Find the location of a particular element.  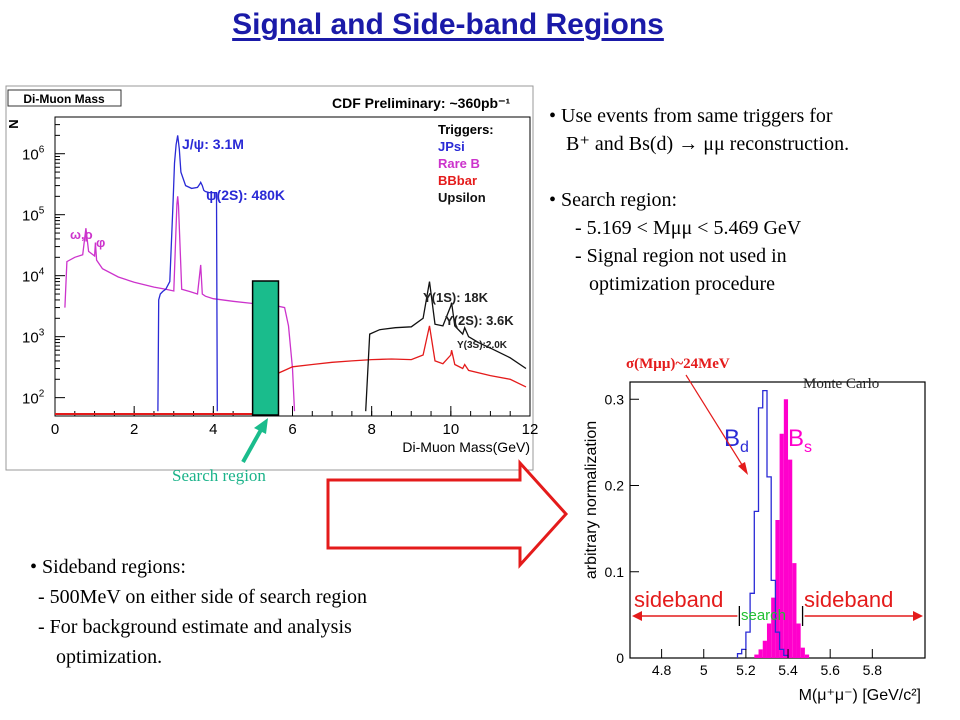

x-tick-label: 5.2 is located at coordinates (746, 670).